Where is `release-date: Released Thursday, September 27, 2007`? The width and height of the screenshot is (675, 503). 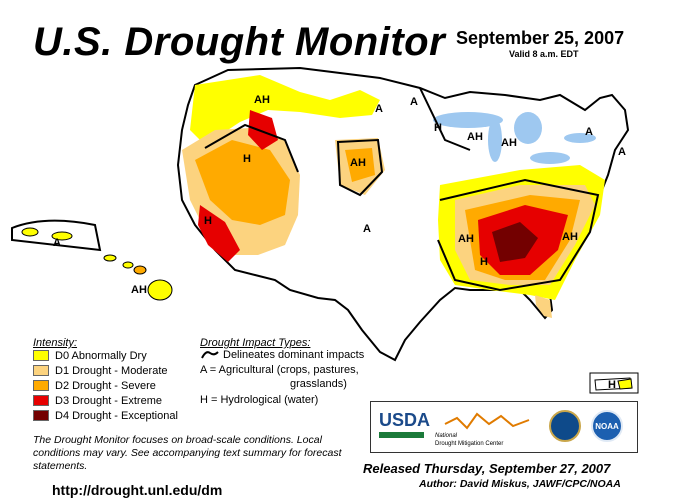 release-date: Released Thursday, September 27, 2007 is located at coordinates (487, 468).